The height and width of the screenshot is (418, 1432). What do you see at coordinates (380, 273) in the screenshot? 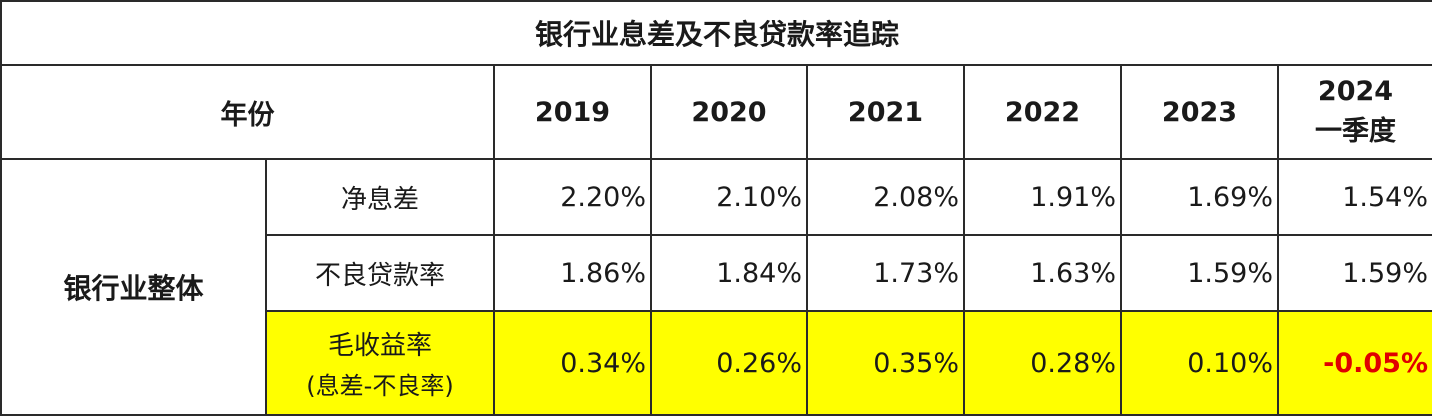
I see `metric-label: 不良贷款率` at bounding box center [380, 273].